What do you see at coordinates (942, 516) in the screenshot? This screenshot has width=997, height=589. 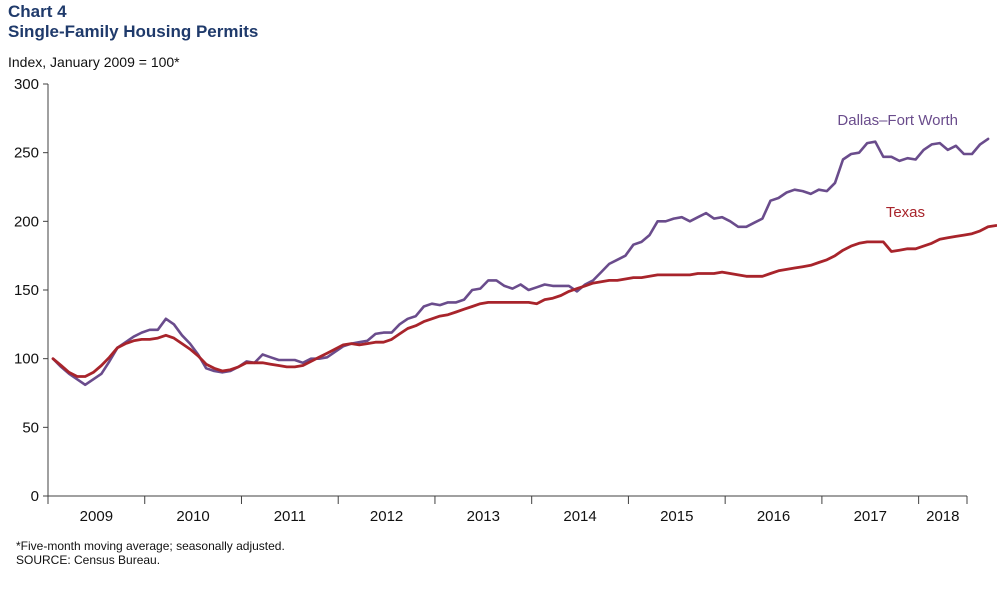 I see `x-tick-label: 2018` at bounding box center [942, 516].